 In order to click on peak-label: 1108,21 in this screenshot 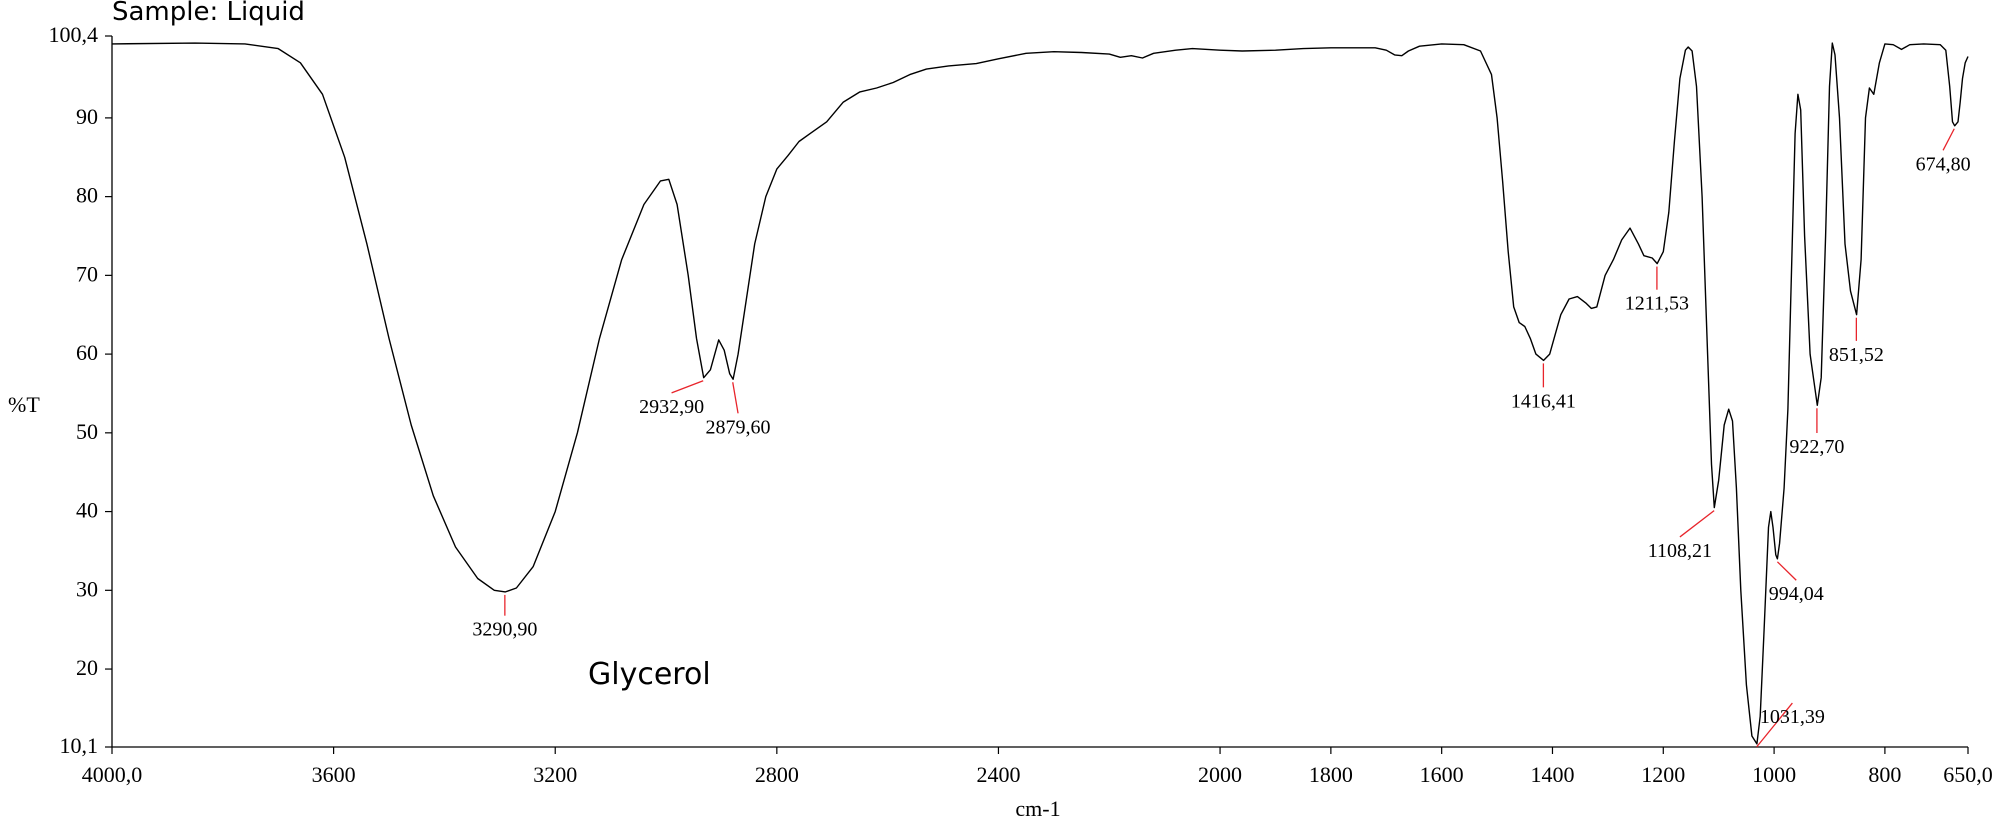, I will do `click(1680, 551)`.